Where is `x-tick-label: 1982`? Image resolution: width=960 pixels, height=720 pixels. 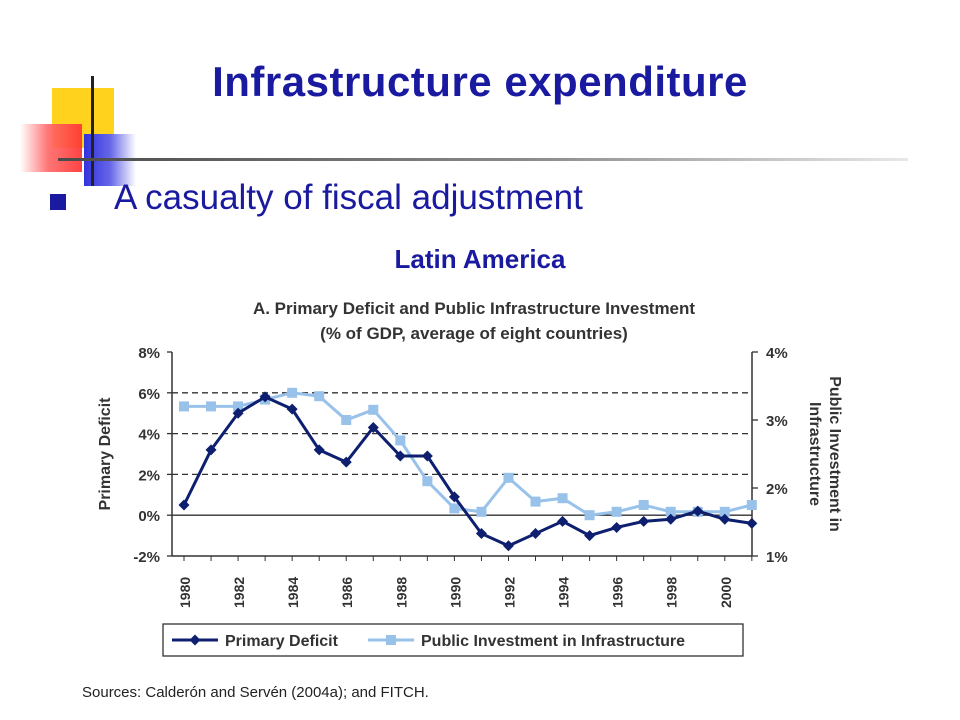 x-tick-label: 1982 is located at coordinates (239, 592).